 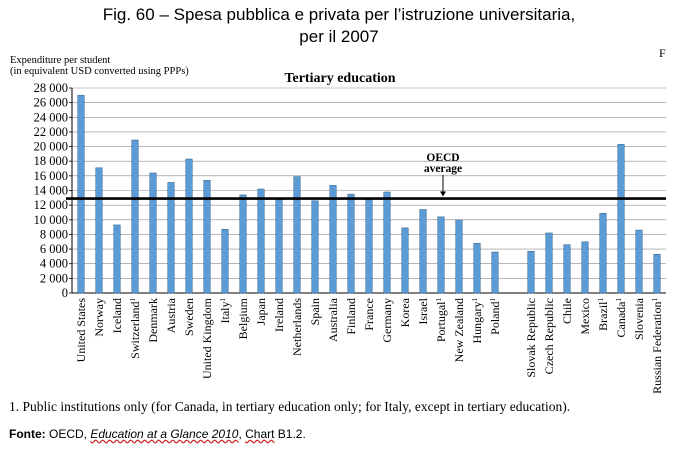 What do you see at coordinates (189, 317) in the screenshot?
I see `category-name: Sweden` at bounding box center [189, 317].